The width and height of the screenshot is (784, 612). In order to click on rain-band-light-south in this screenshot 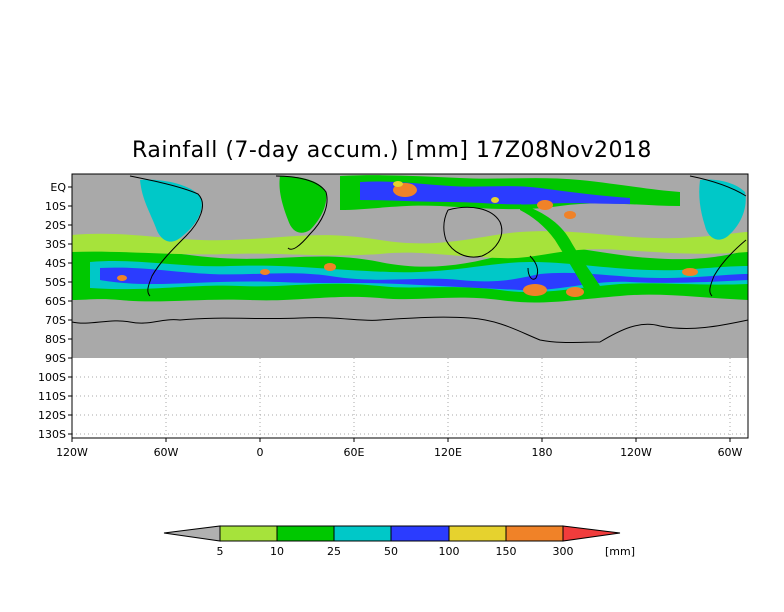, I will do `click(410, 245)`.